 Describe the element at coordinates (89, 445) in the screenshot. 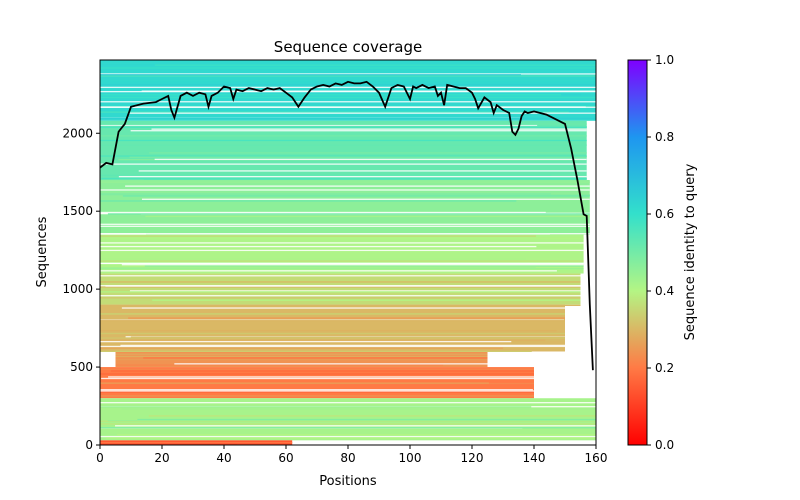

I see `y-tick-label: 0` at that location.